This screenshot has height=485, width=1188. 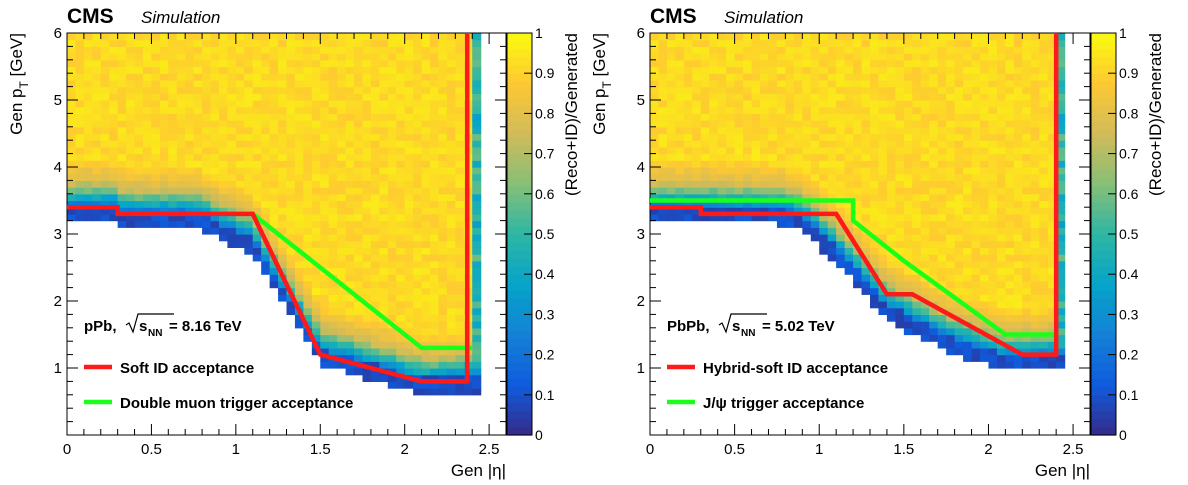 What do you see at coordinates (688, 326) in the screenshot?
I see `collision-system-label: PbPb,` at bounding box center [688, 326].